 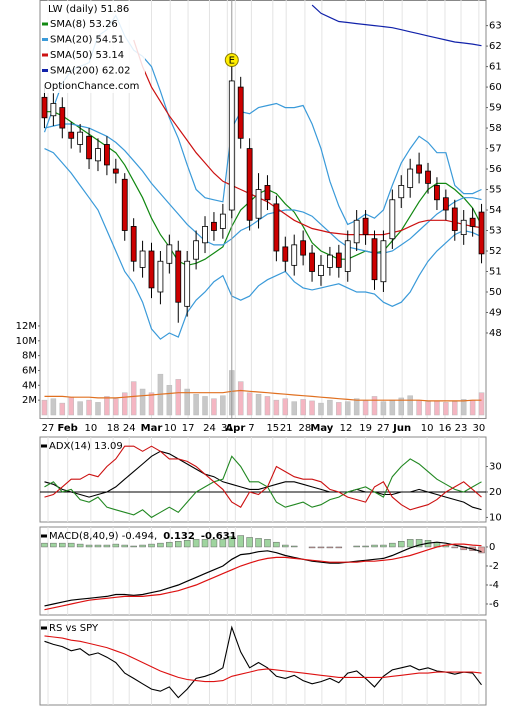 What do you see at coordinates (235, 428) in the screenshot?
I see `x-tick-label: Apr` at bounding box center [235, 428].